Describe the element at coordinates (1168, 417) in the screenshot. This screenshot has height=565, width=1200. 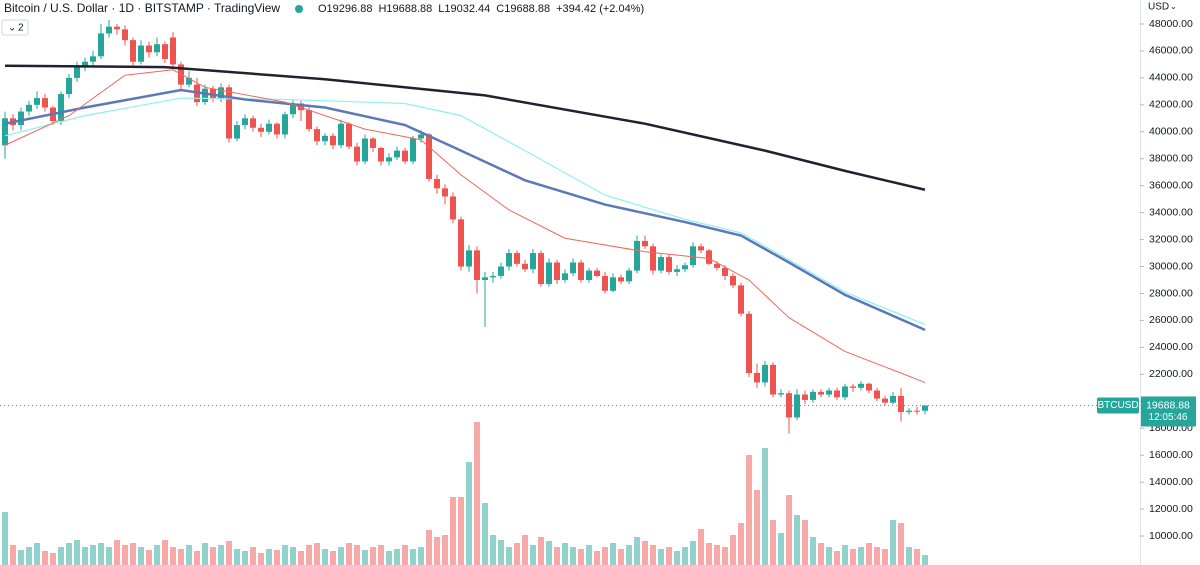
I see `price-tag-countdown: 12:05:46` at that location.